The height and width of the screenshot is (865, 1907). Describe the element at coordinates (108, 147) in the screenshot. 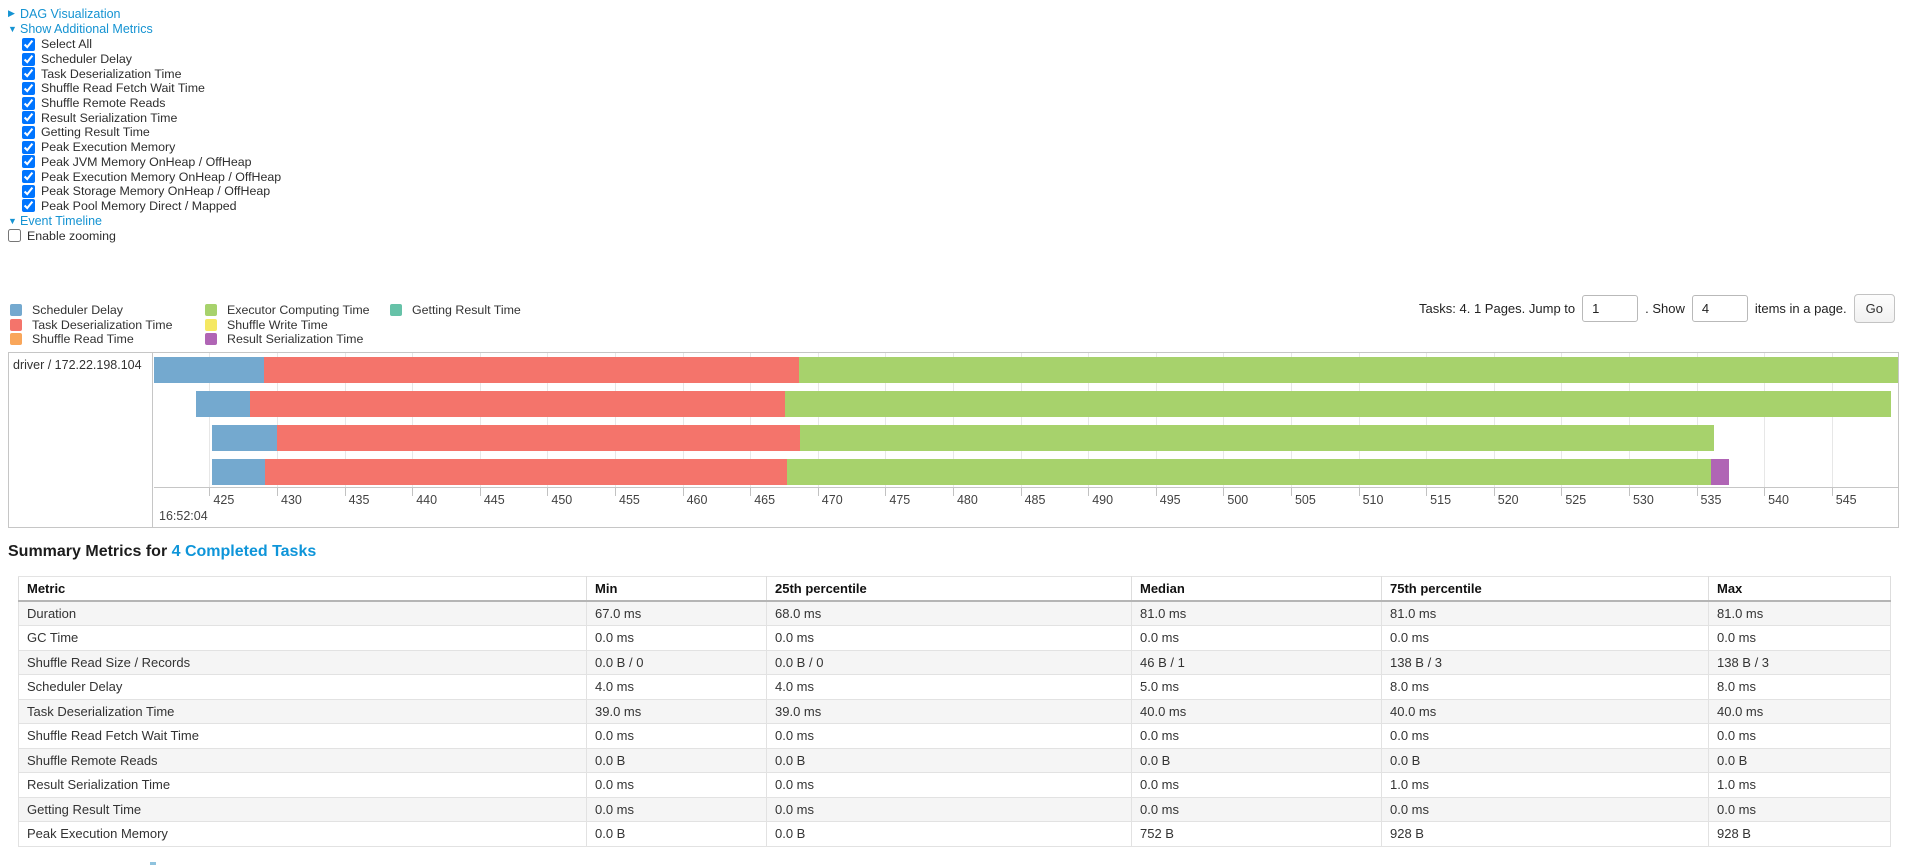

I see `metric-checkbox-label: Peak Execution Memory` at that location.